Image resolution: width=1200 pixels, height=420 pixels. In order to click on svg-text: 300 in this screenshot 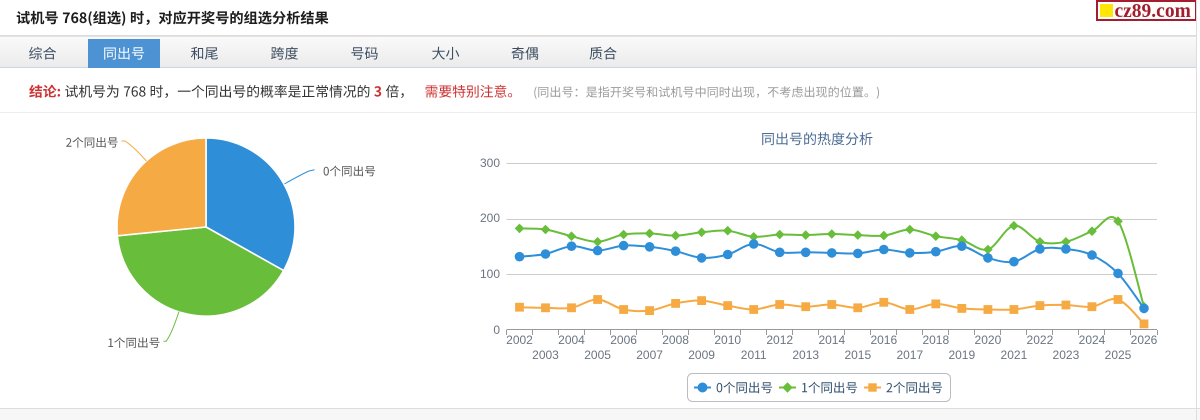, I will do `click(490, 163)`.